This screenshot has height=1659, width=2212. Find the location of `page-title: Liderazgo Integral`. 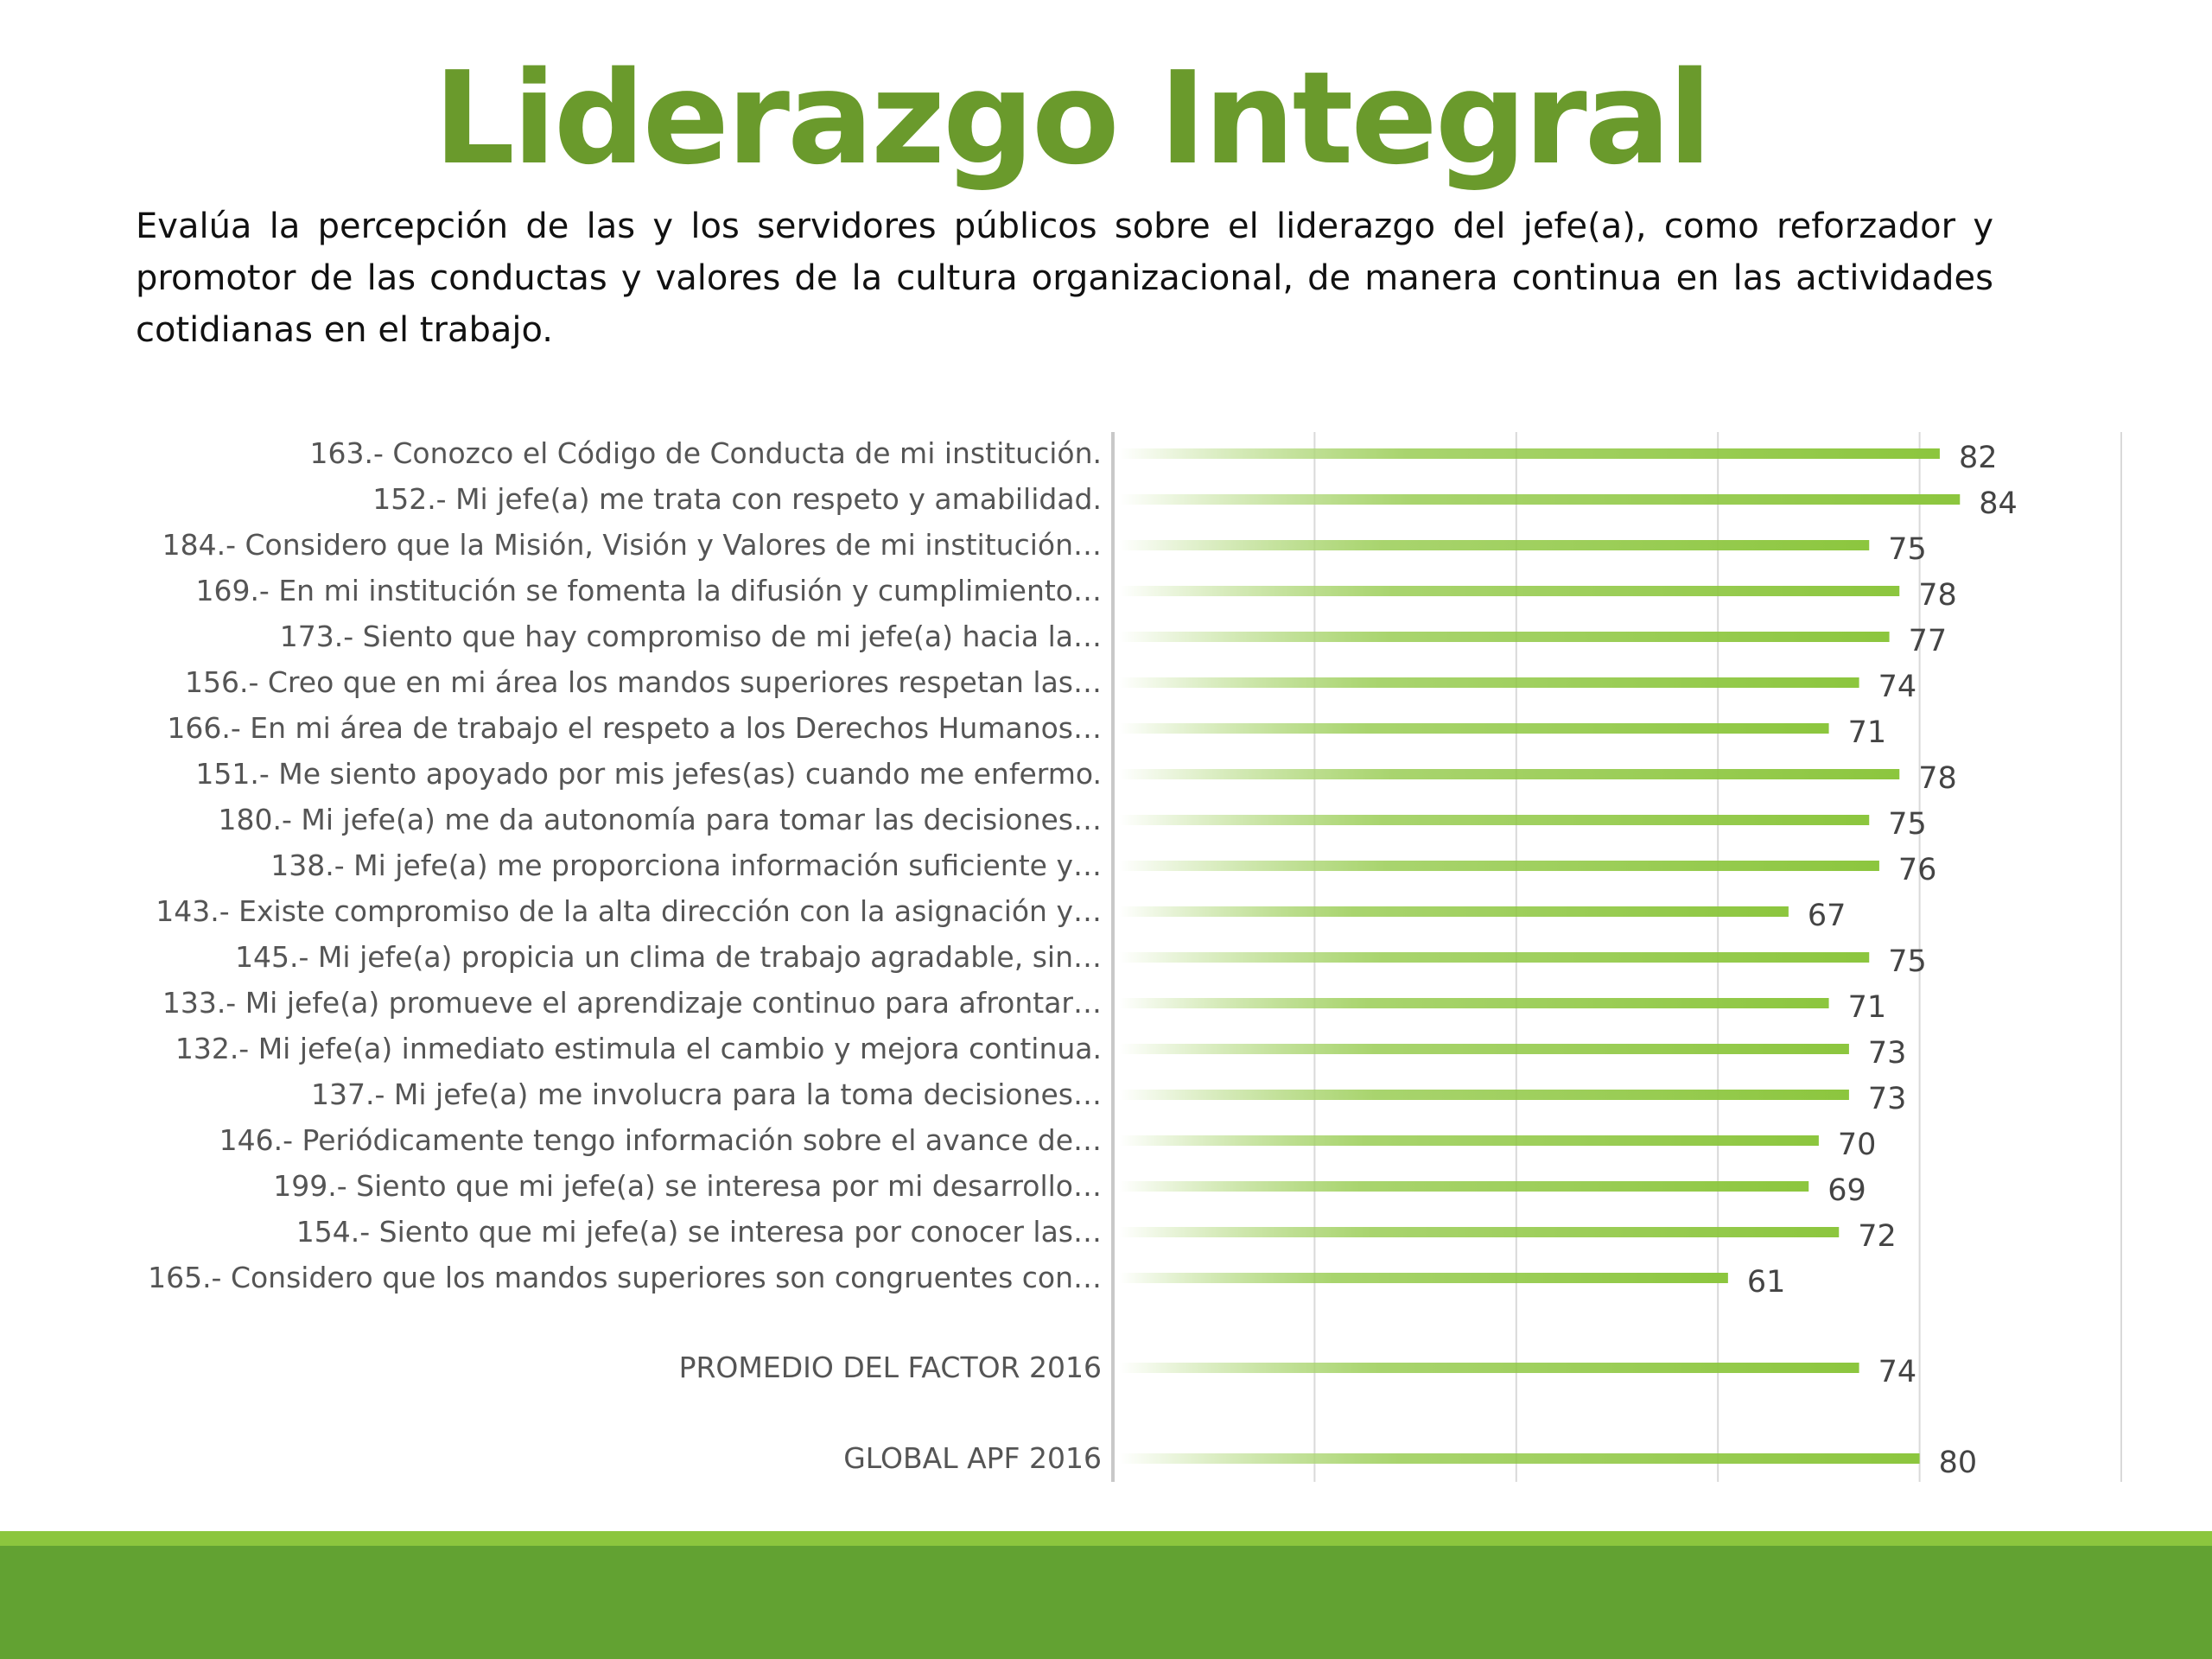

page-title: Liderazgo Integral is located at coordinates (1073, 118).